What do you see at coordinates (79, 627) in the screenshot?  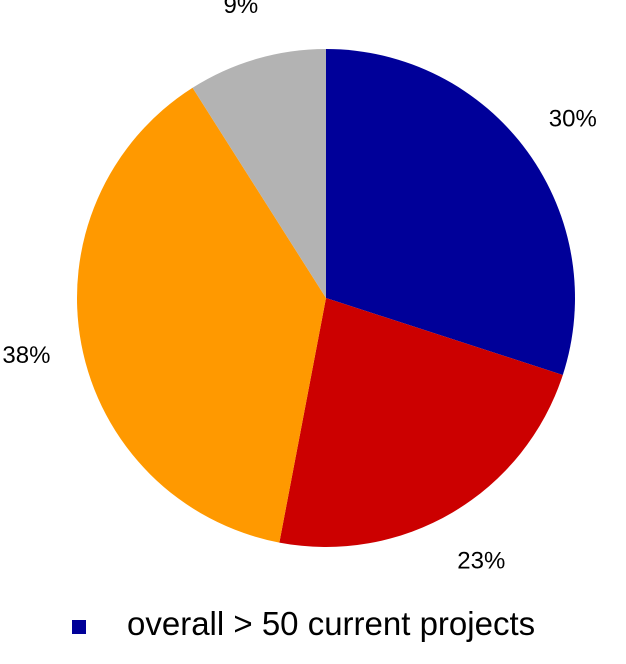 I see `legend-swatch` at bounding box center [79, 627].